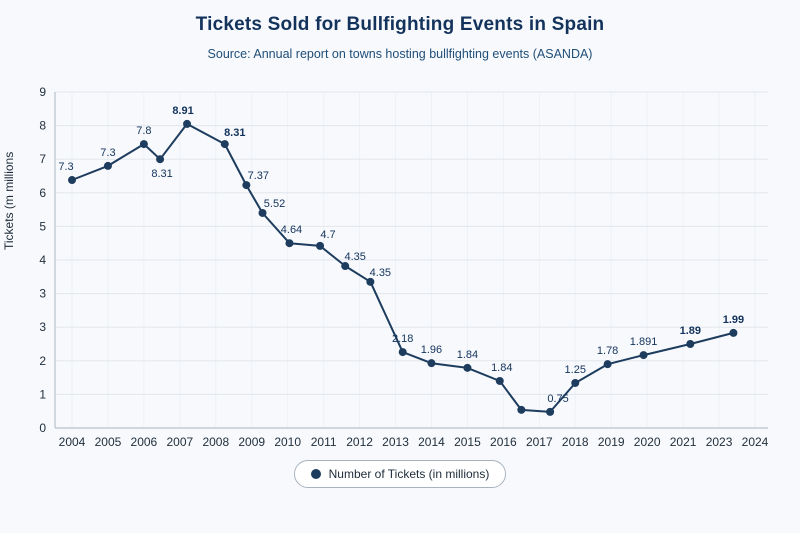 The width and height of the screenshot is (800, 533). I want to click on data-point-label: 1.99, so click(733, 320).